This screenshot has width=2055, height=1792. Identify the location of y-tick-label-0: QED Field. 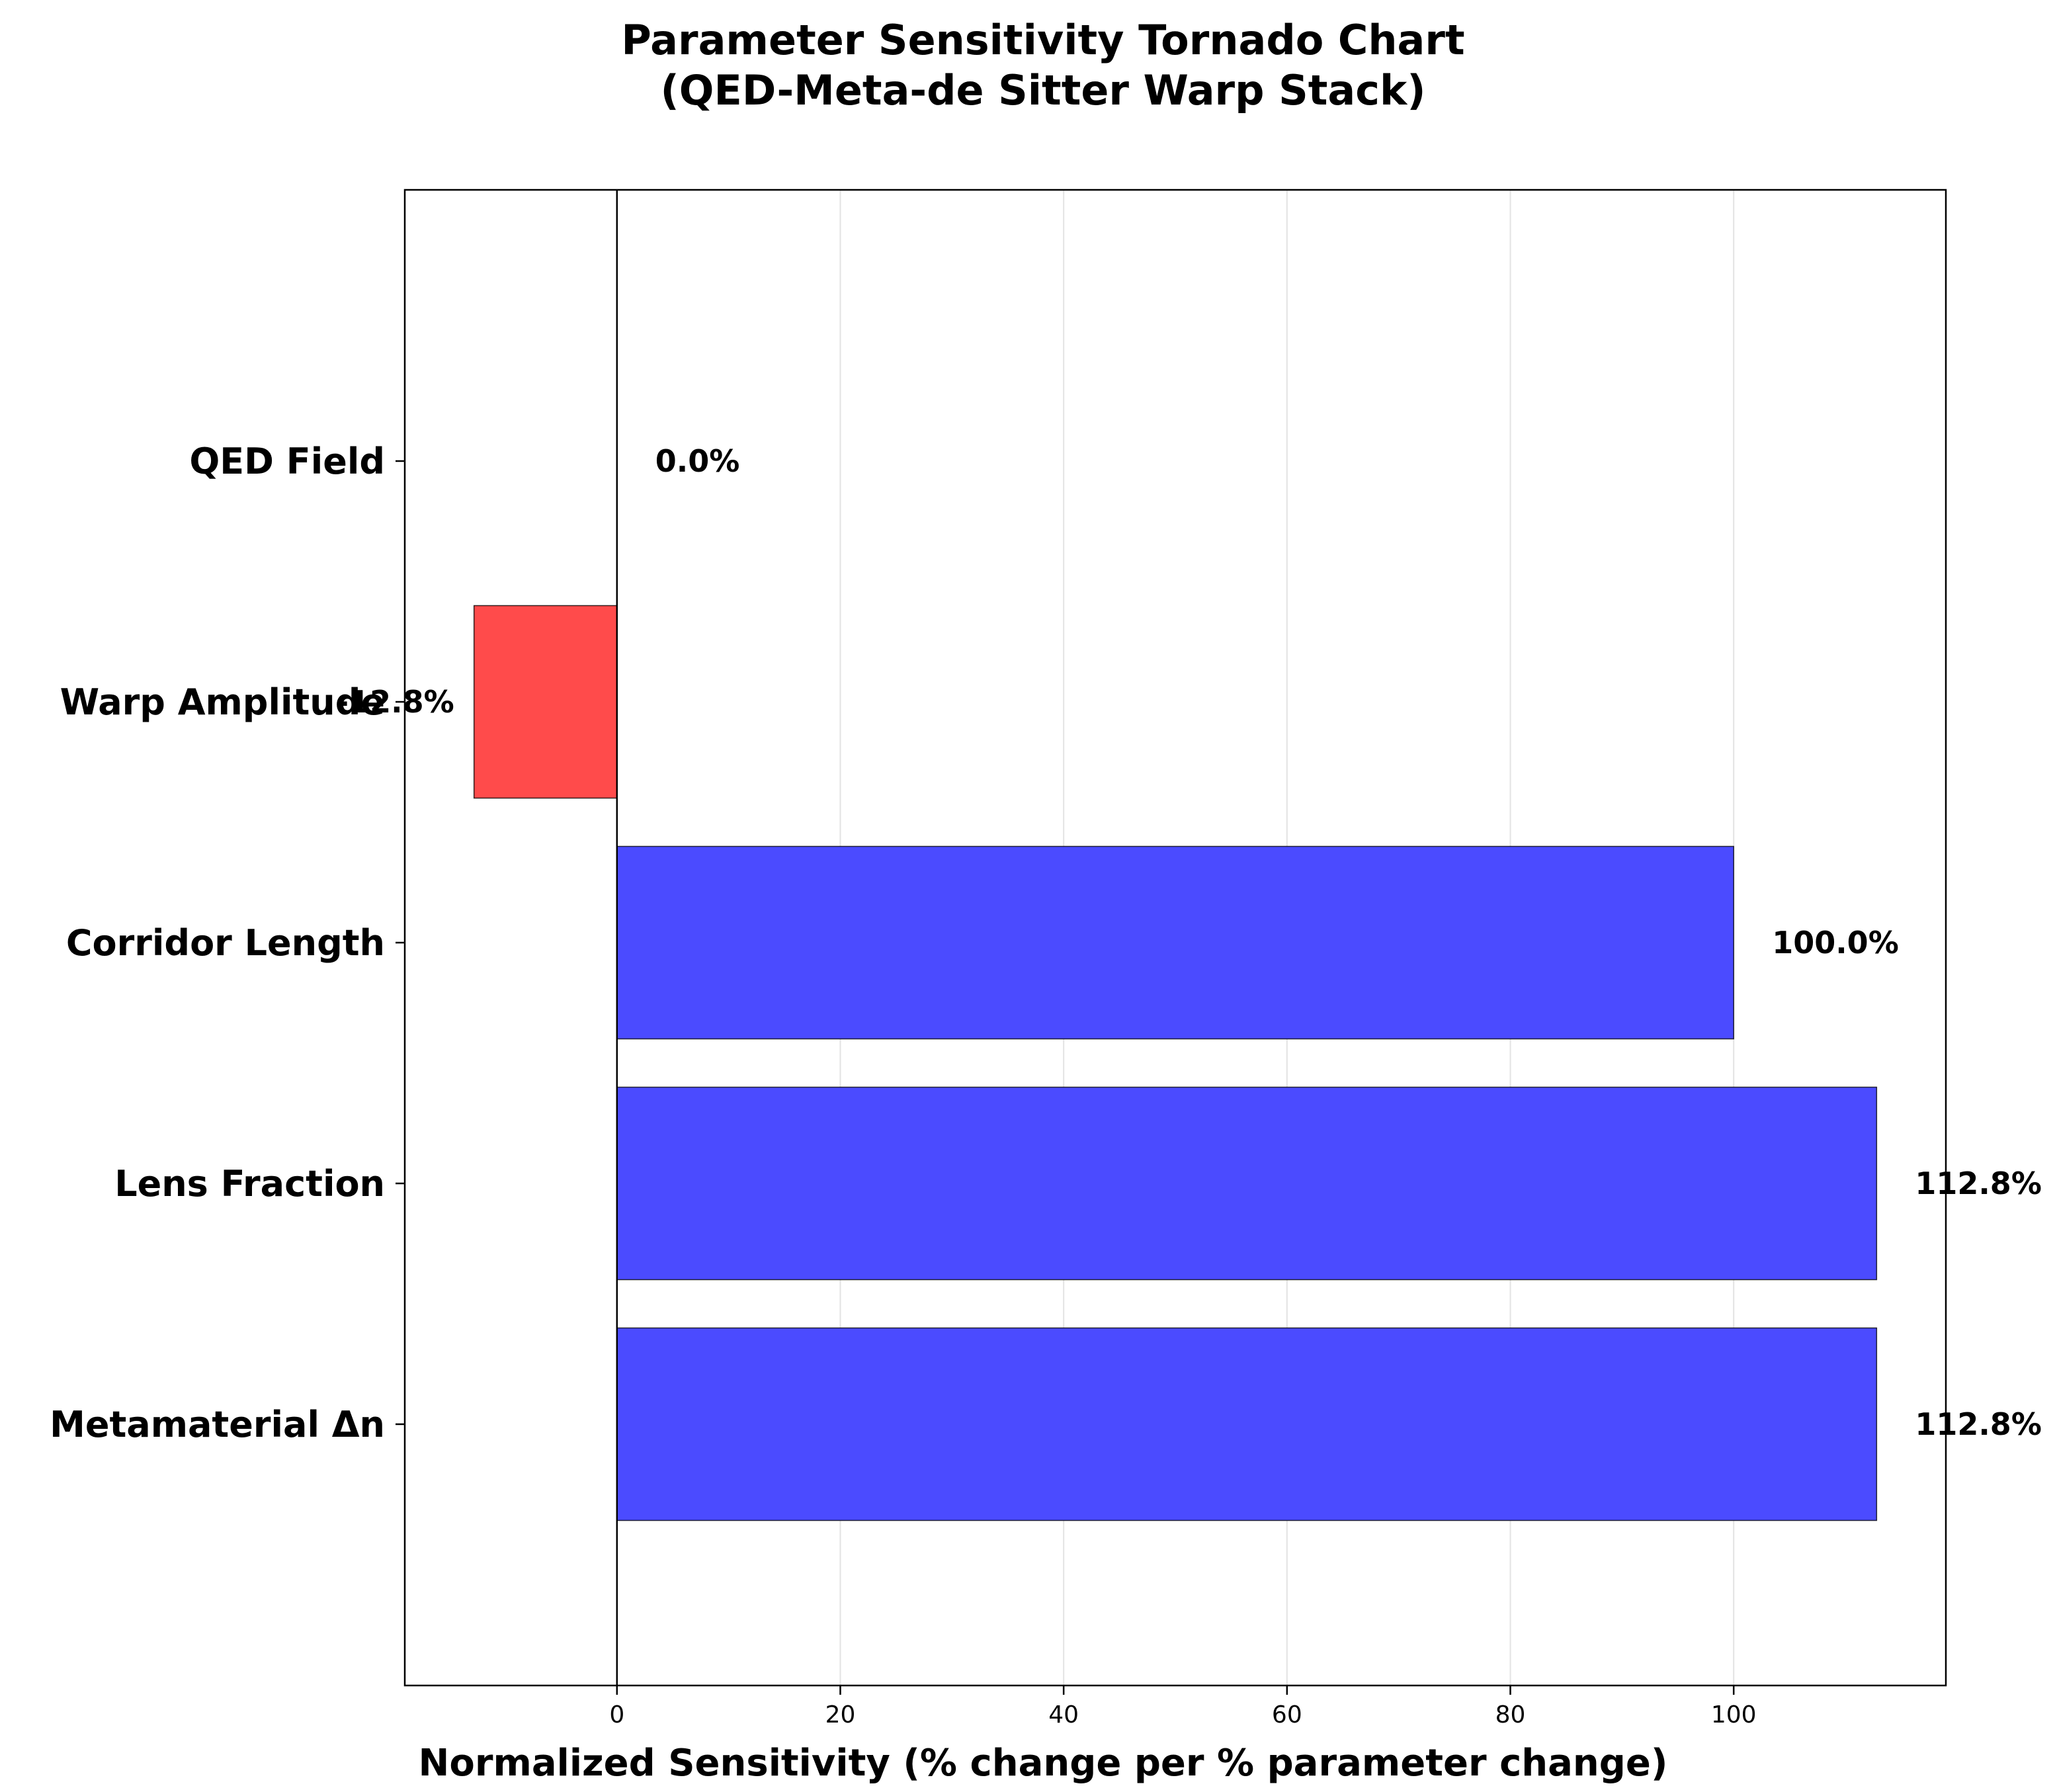
(287, 461).